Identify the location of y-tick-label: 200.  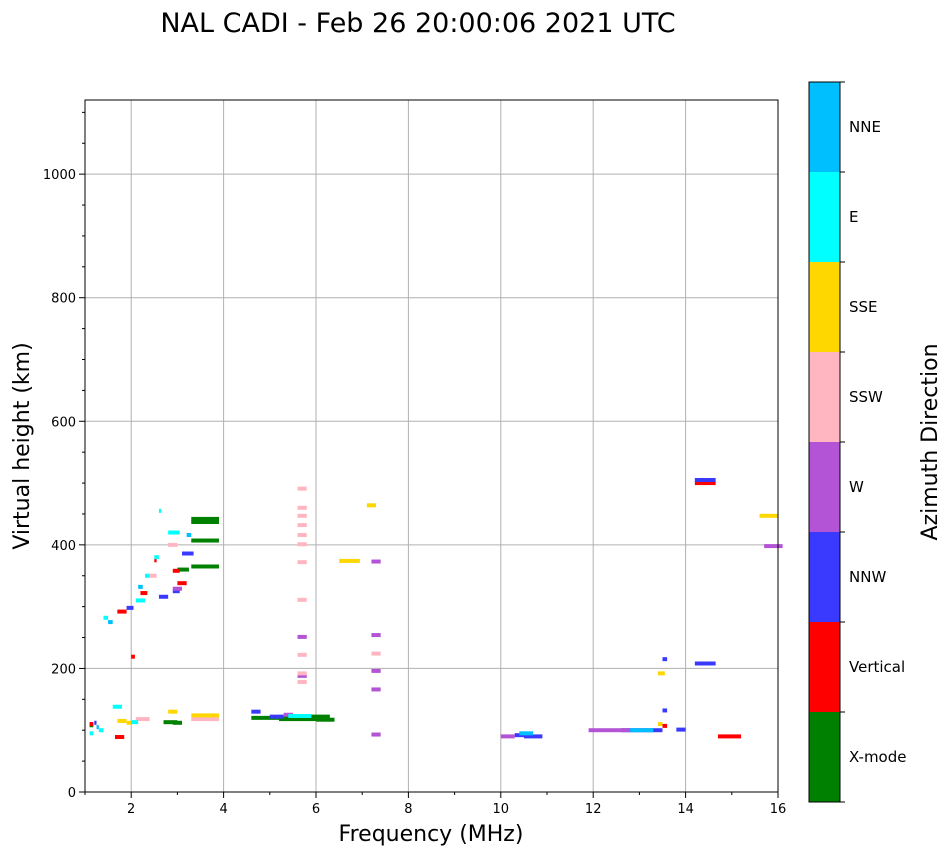
(63, 669).